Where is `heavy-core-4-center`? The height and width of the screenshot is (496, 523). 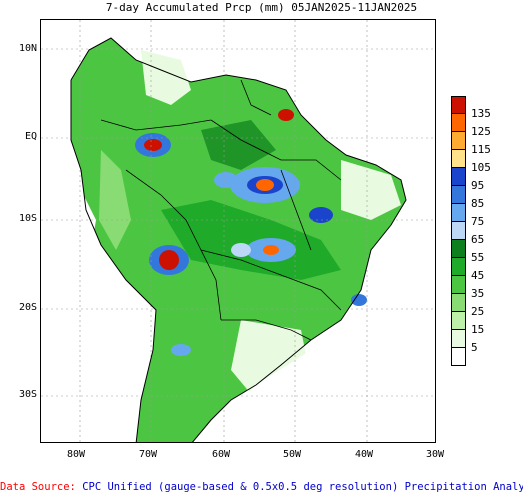
heavy-core-4-center is located at coordinates (271, 250).